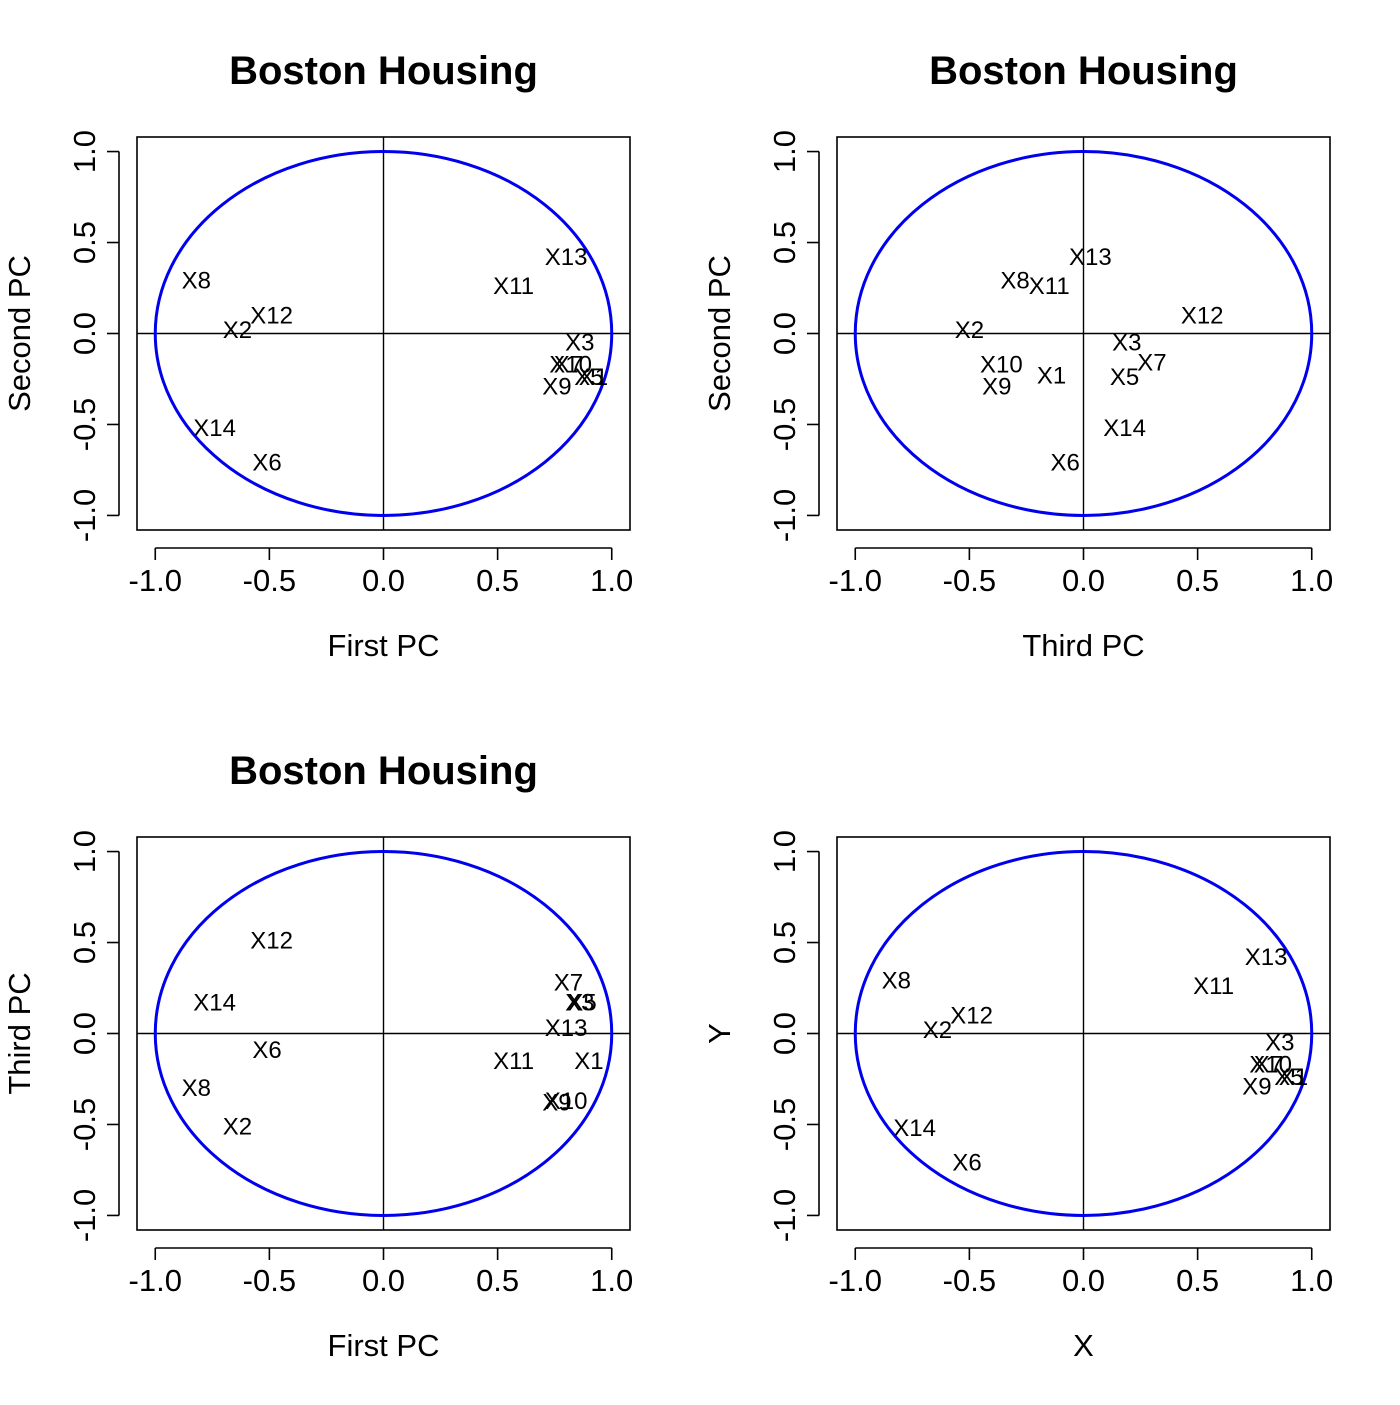  I want to click on x-axis: -1.0 -0.5 0.0 0.5 1.0, so click(381, 572).